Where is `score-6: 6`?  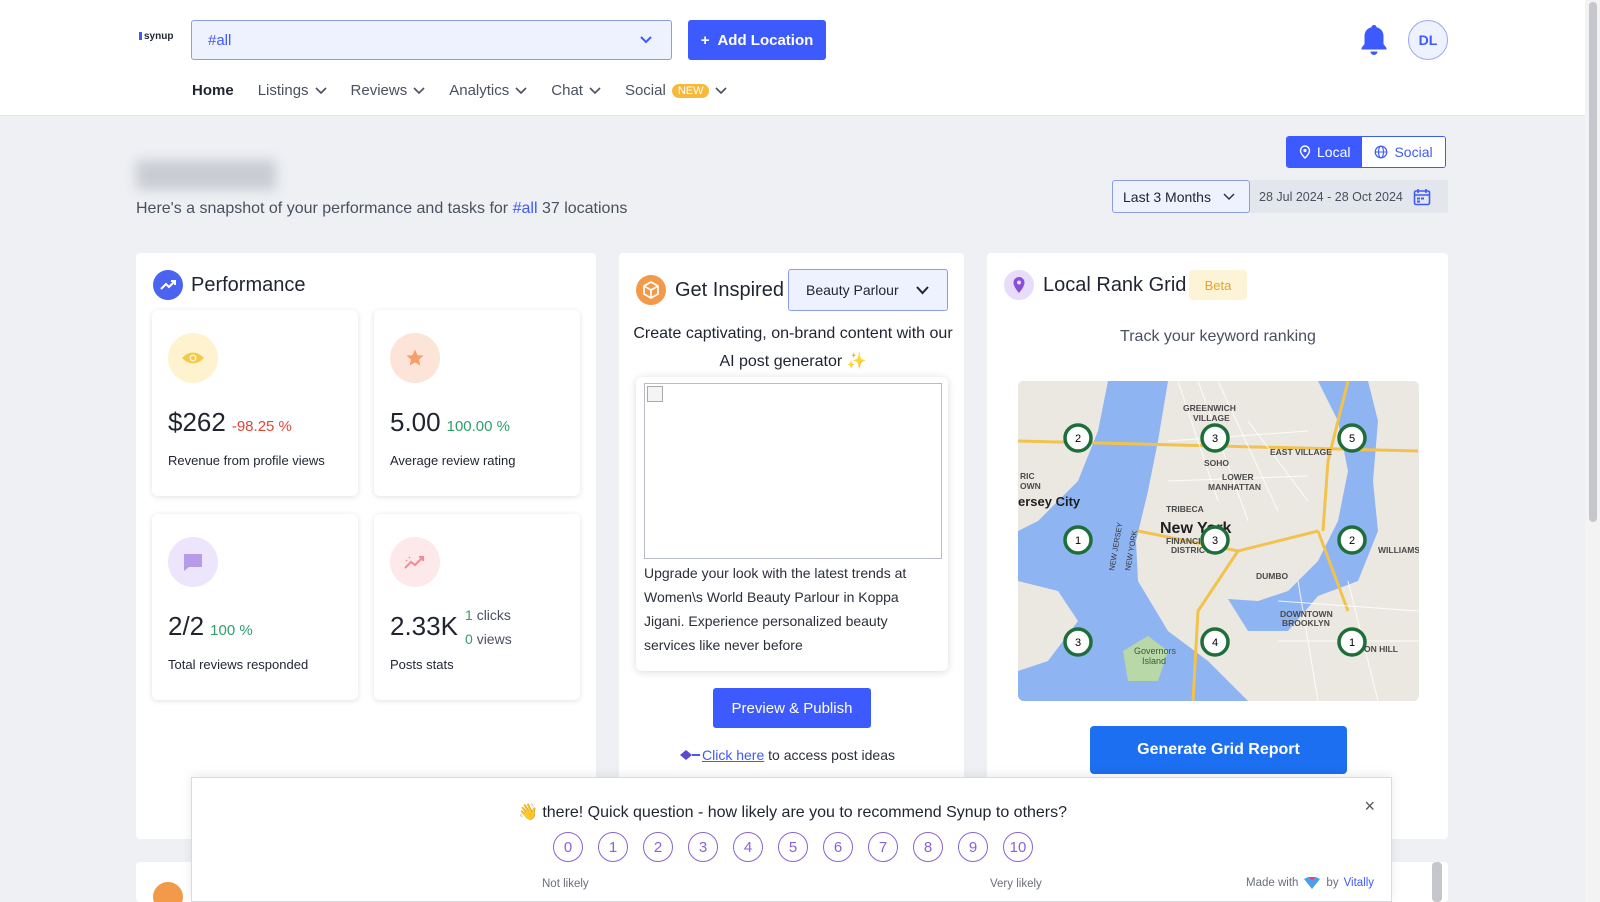
score-6: 6 is located at coordinates (838, 847).